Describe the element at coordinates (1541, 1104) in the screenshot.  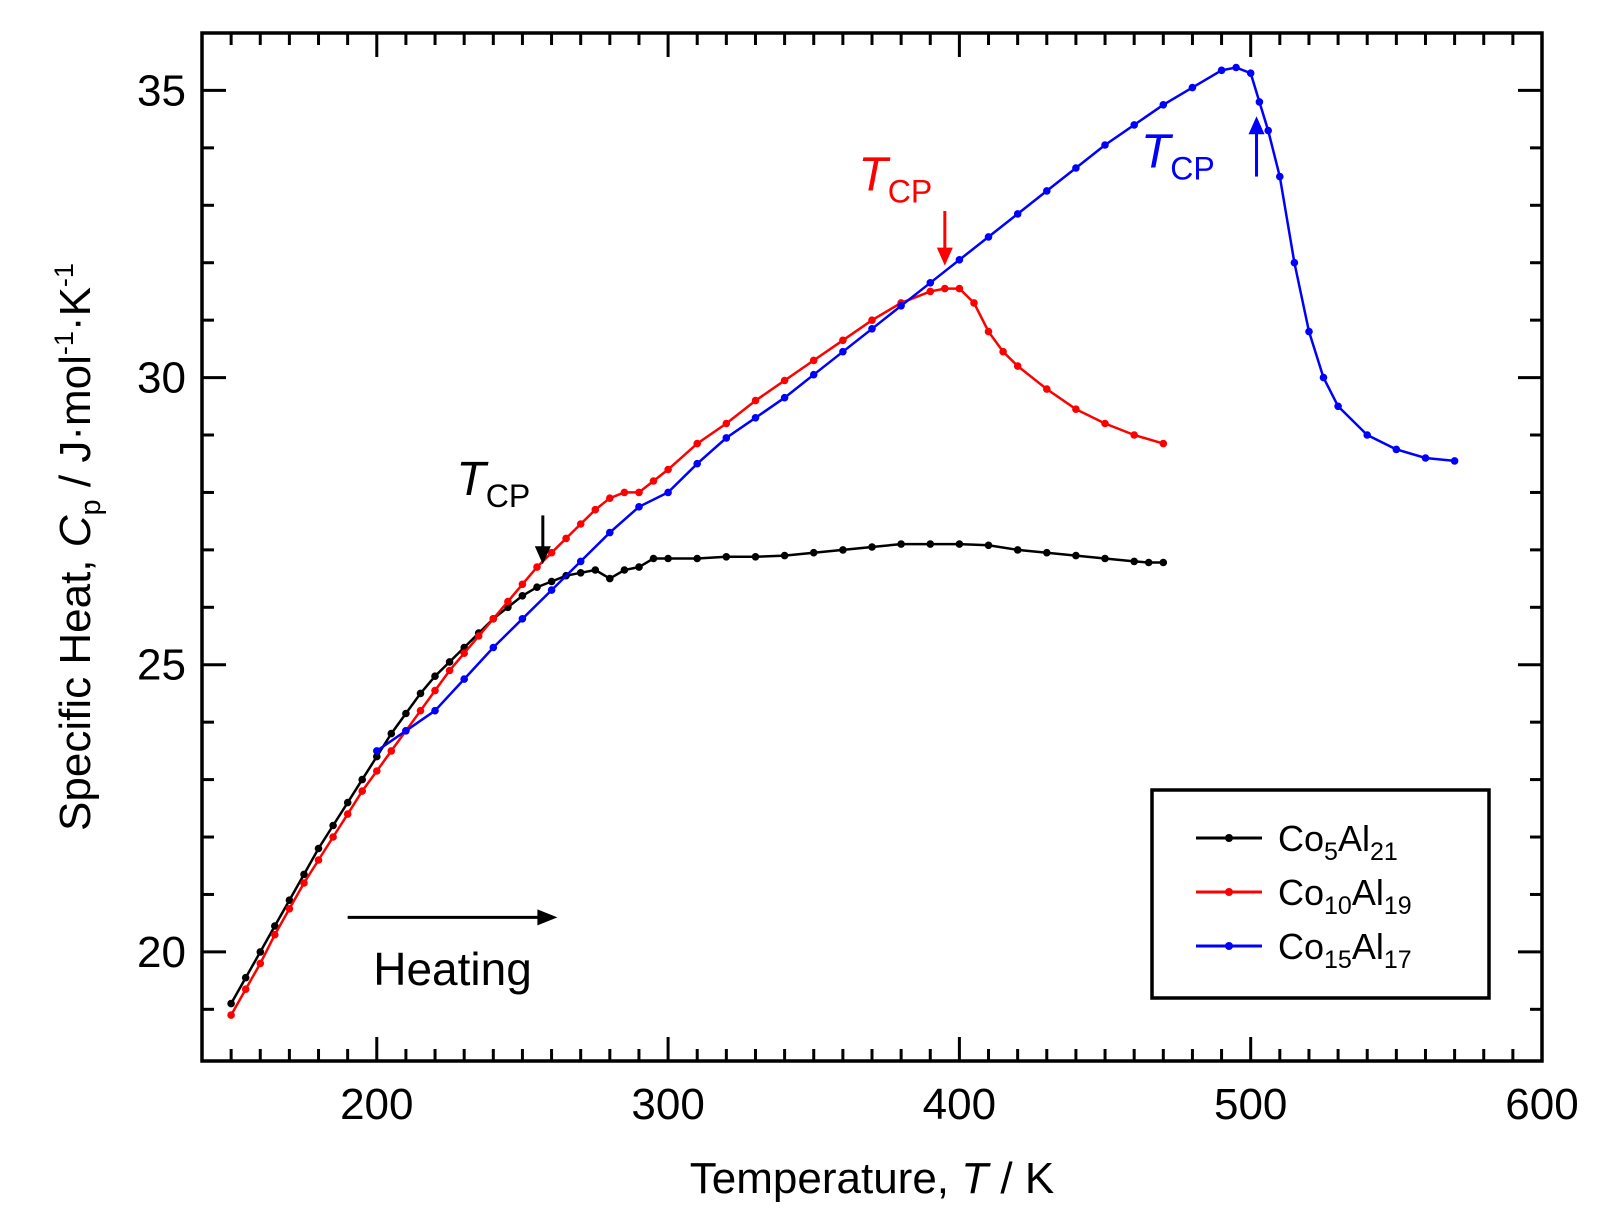
I see `x-tick-label: 600` at that location.